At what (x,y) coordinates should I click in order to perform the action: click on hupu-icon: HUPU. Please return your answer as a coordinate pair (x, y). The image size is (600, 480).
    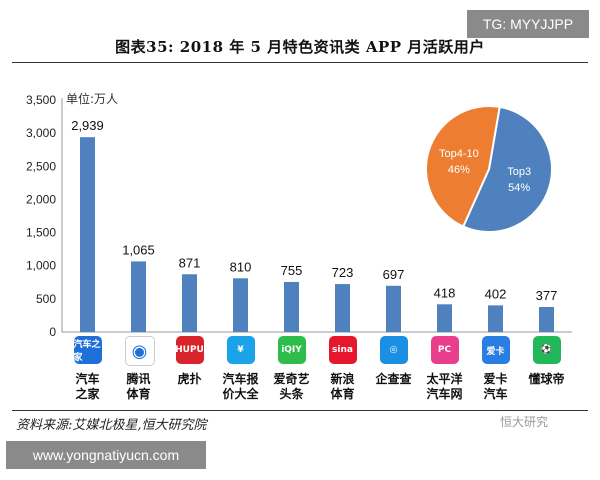
    Looking at the image, I should click on (189, 350).